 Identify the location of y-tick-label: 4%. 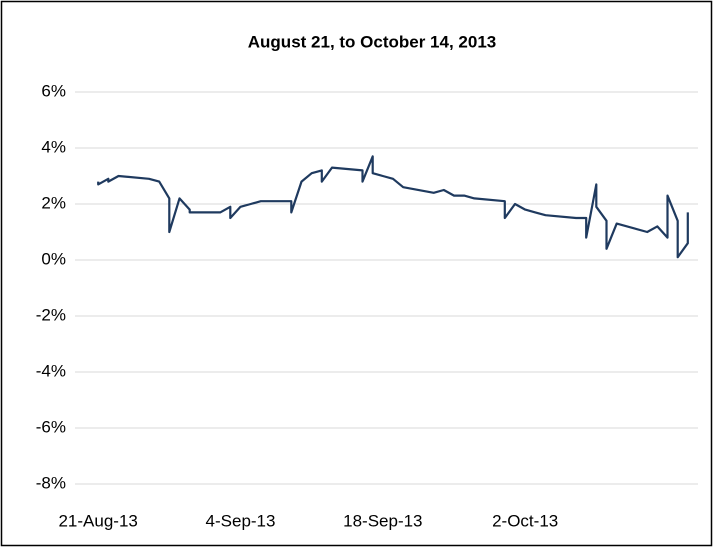
(53, 146).